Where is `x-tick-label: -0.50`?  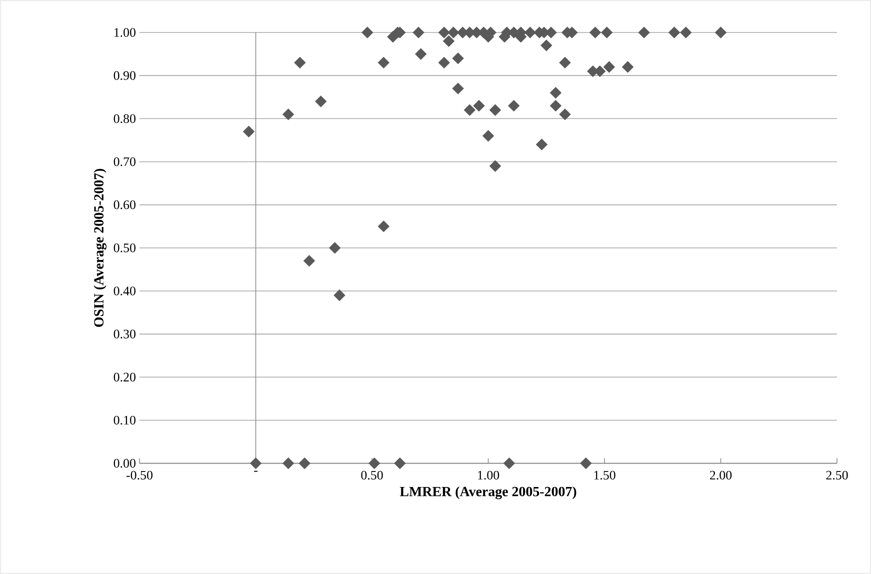
x-tick-label: -0.50 is located at coordinates (139, 475).